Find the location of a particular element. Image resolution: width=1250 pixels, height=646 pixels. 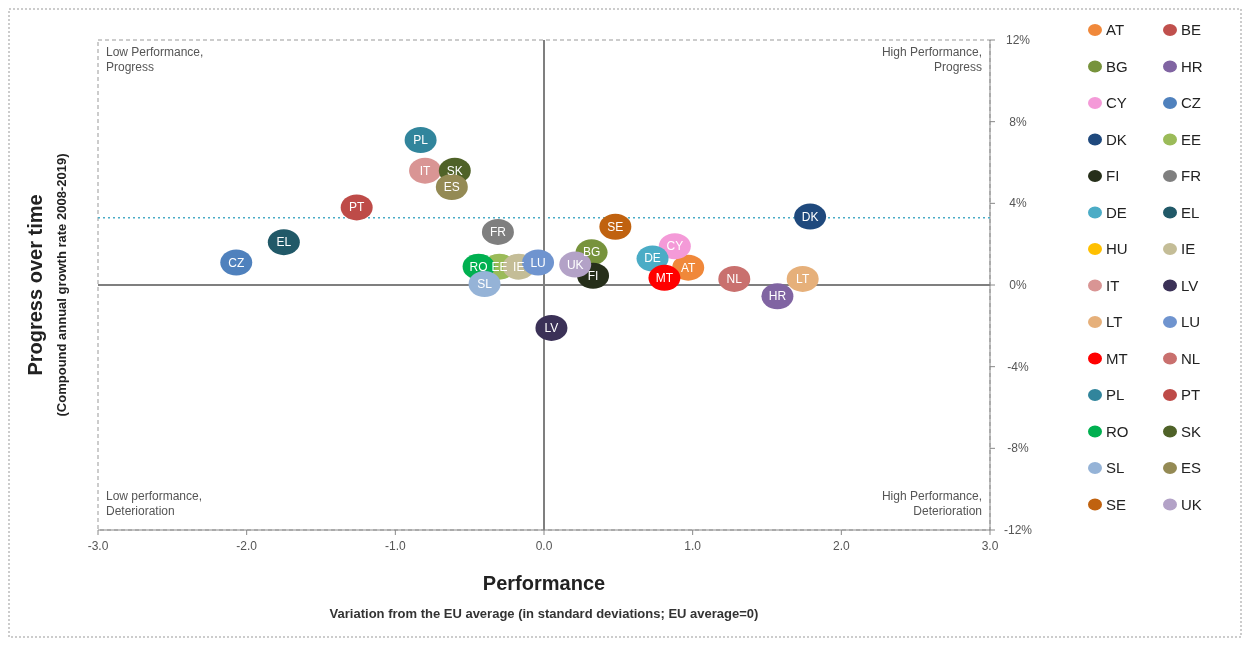

text: SK is located at coordinates (454, 170).